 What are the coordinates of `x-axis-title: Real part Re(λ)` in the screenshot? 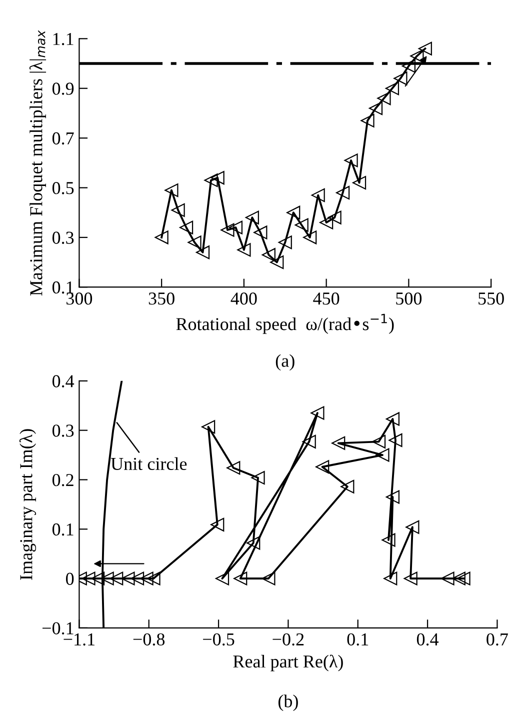 It's located at (288, 663).